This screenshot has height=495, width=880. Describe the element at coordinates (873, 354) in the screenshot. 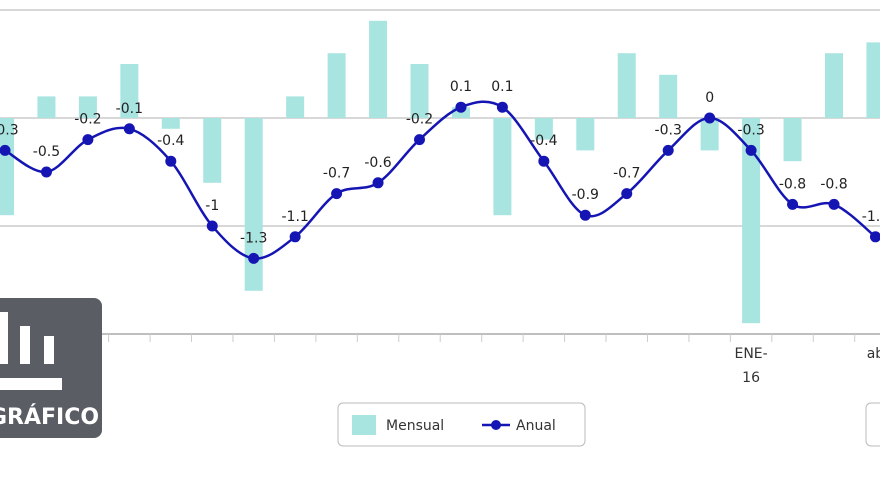

I see `x-tick-label: ab` at that location.